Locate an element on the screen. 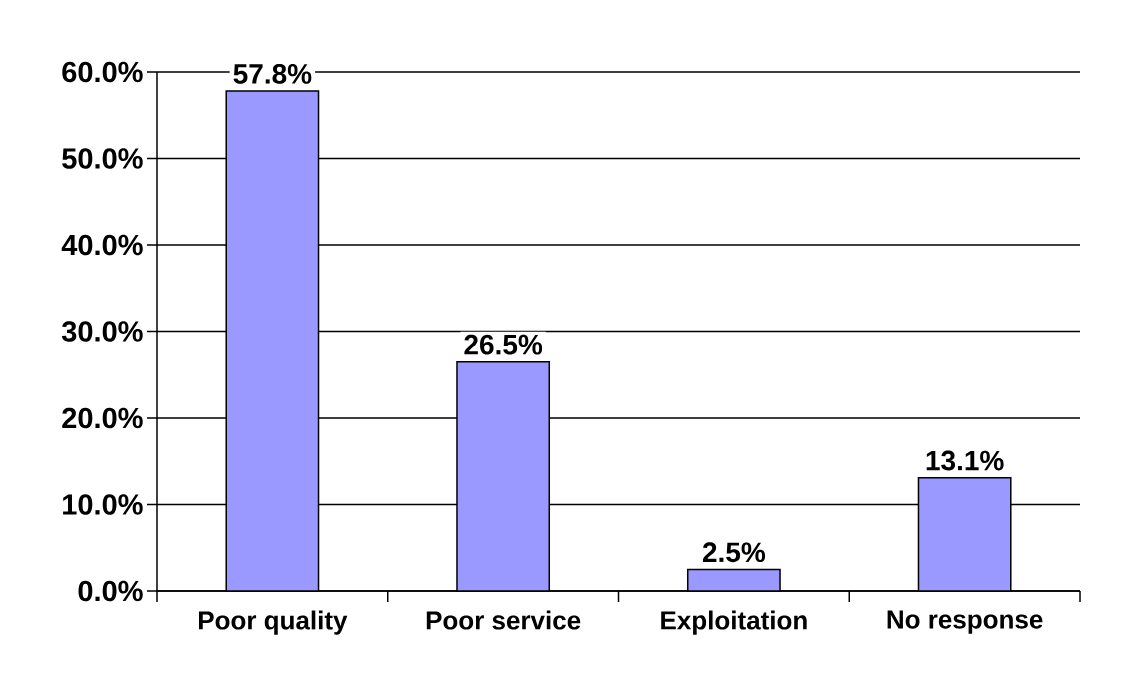  y-tick-label: 40.0% is located at coordinates (102, 245).